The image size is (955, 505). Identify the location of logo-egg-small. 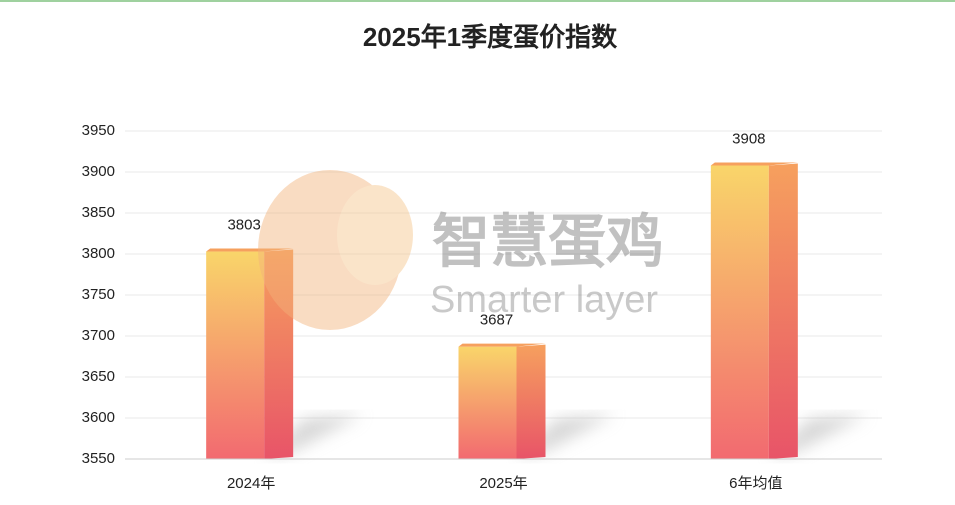
(375, 235).